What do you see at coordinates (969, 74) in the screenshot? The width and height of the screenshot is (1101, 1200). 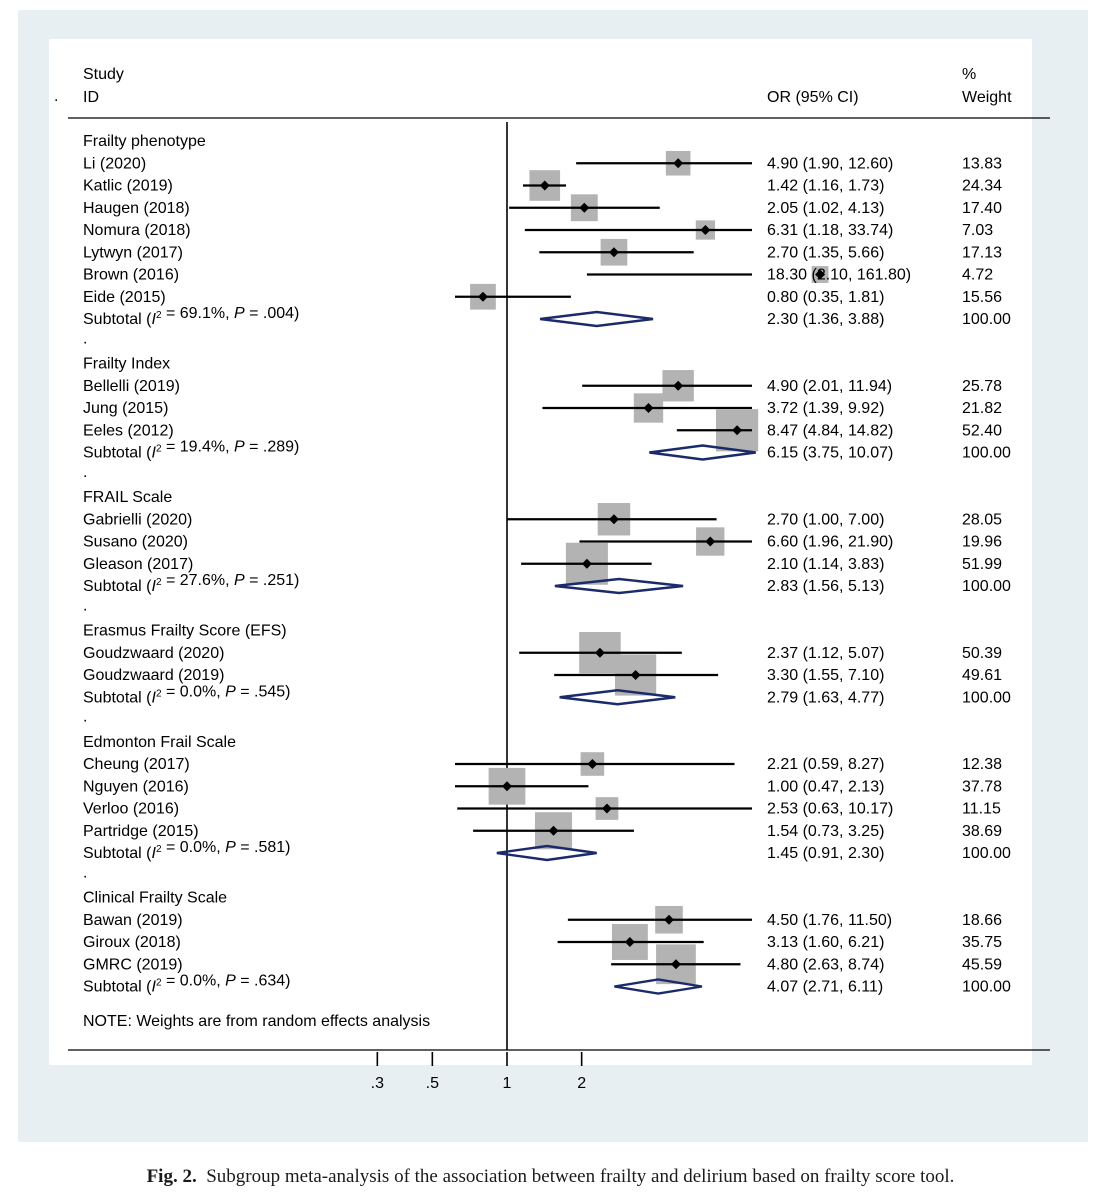 I see `weight-header-symbol: %` at bounding box center [969, 74].